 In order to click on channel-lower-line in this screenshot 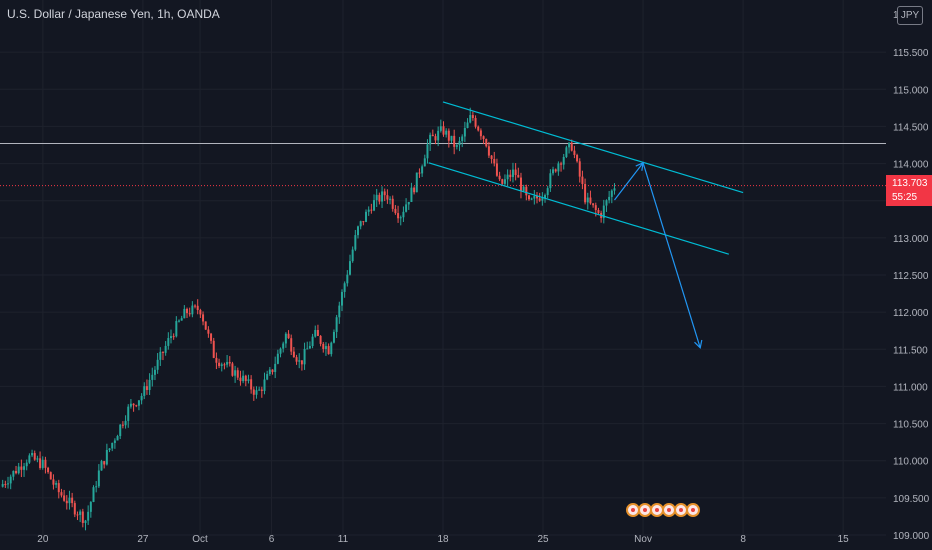, I will do `click(578, 208)`.